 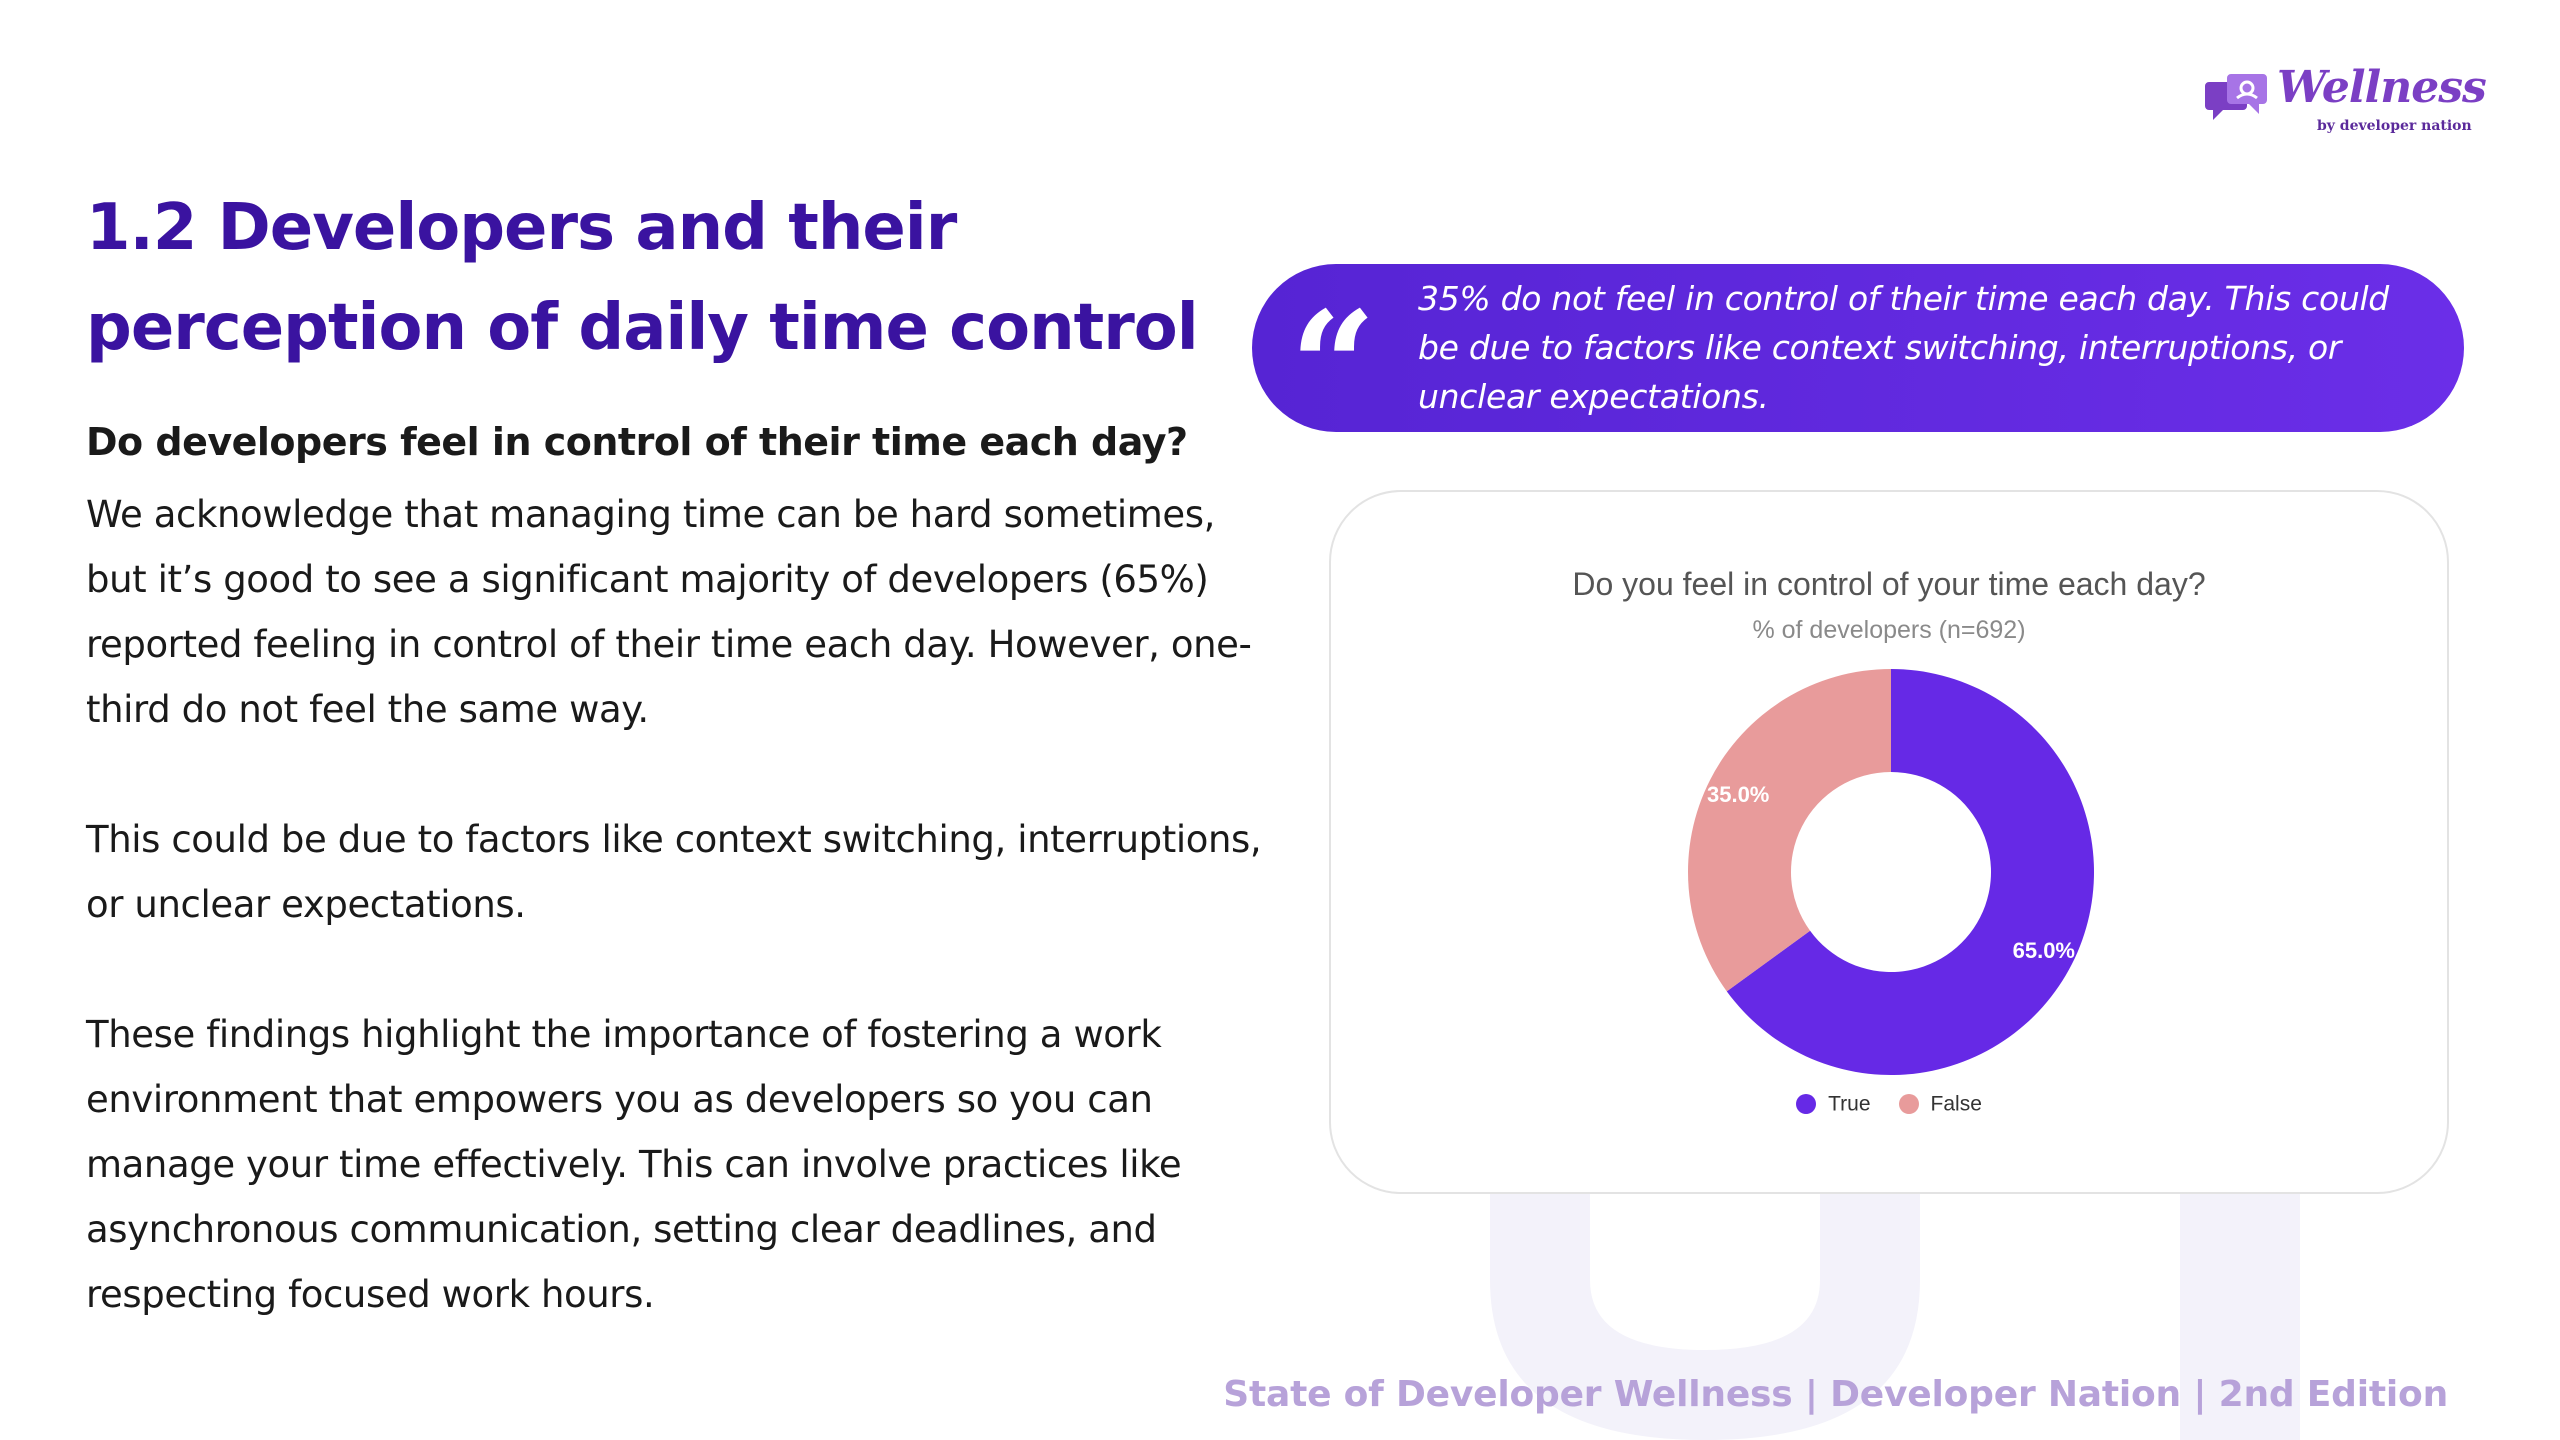 I want to click on chat-bubbles-icon, so click(x=2236, y=97).